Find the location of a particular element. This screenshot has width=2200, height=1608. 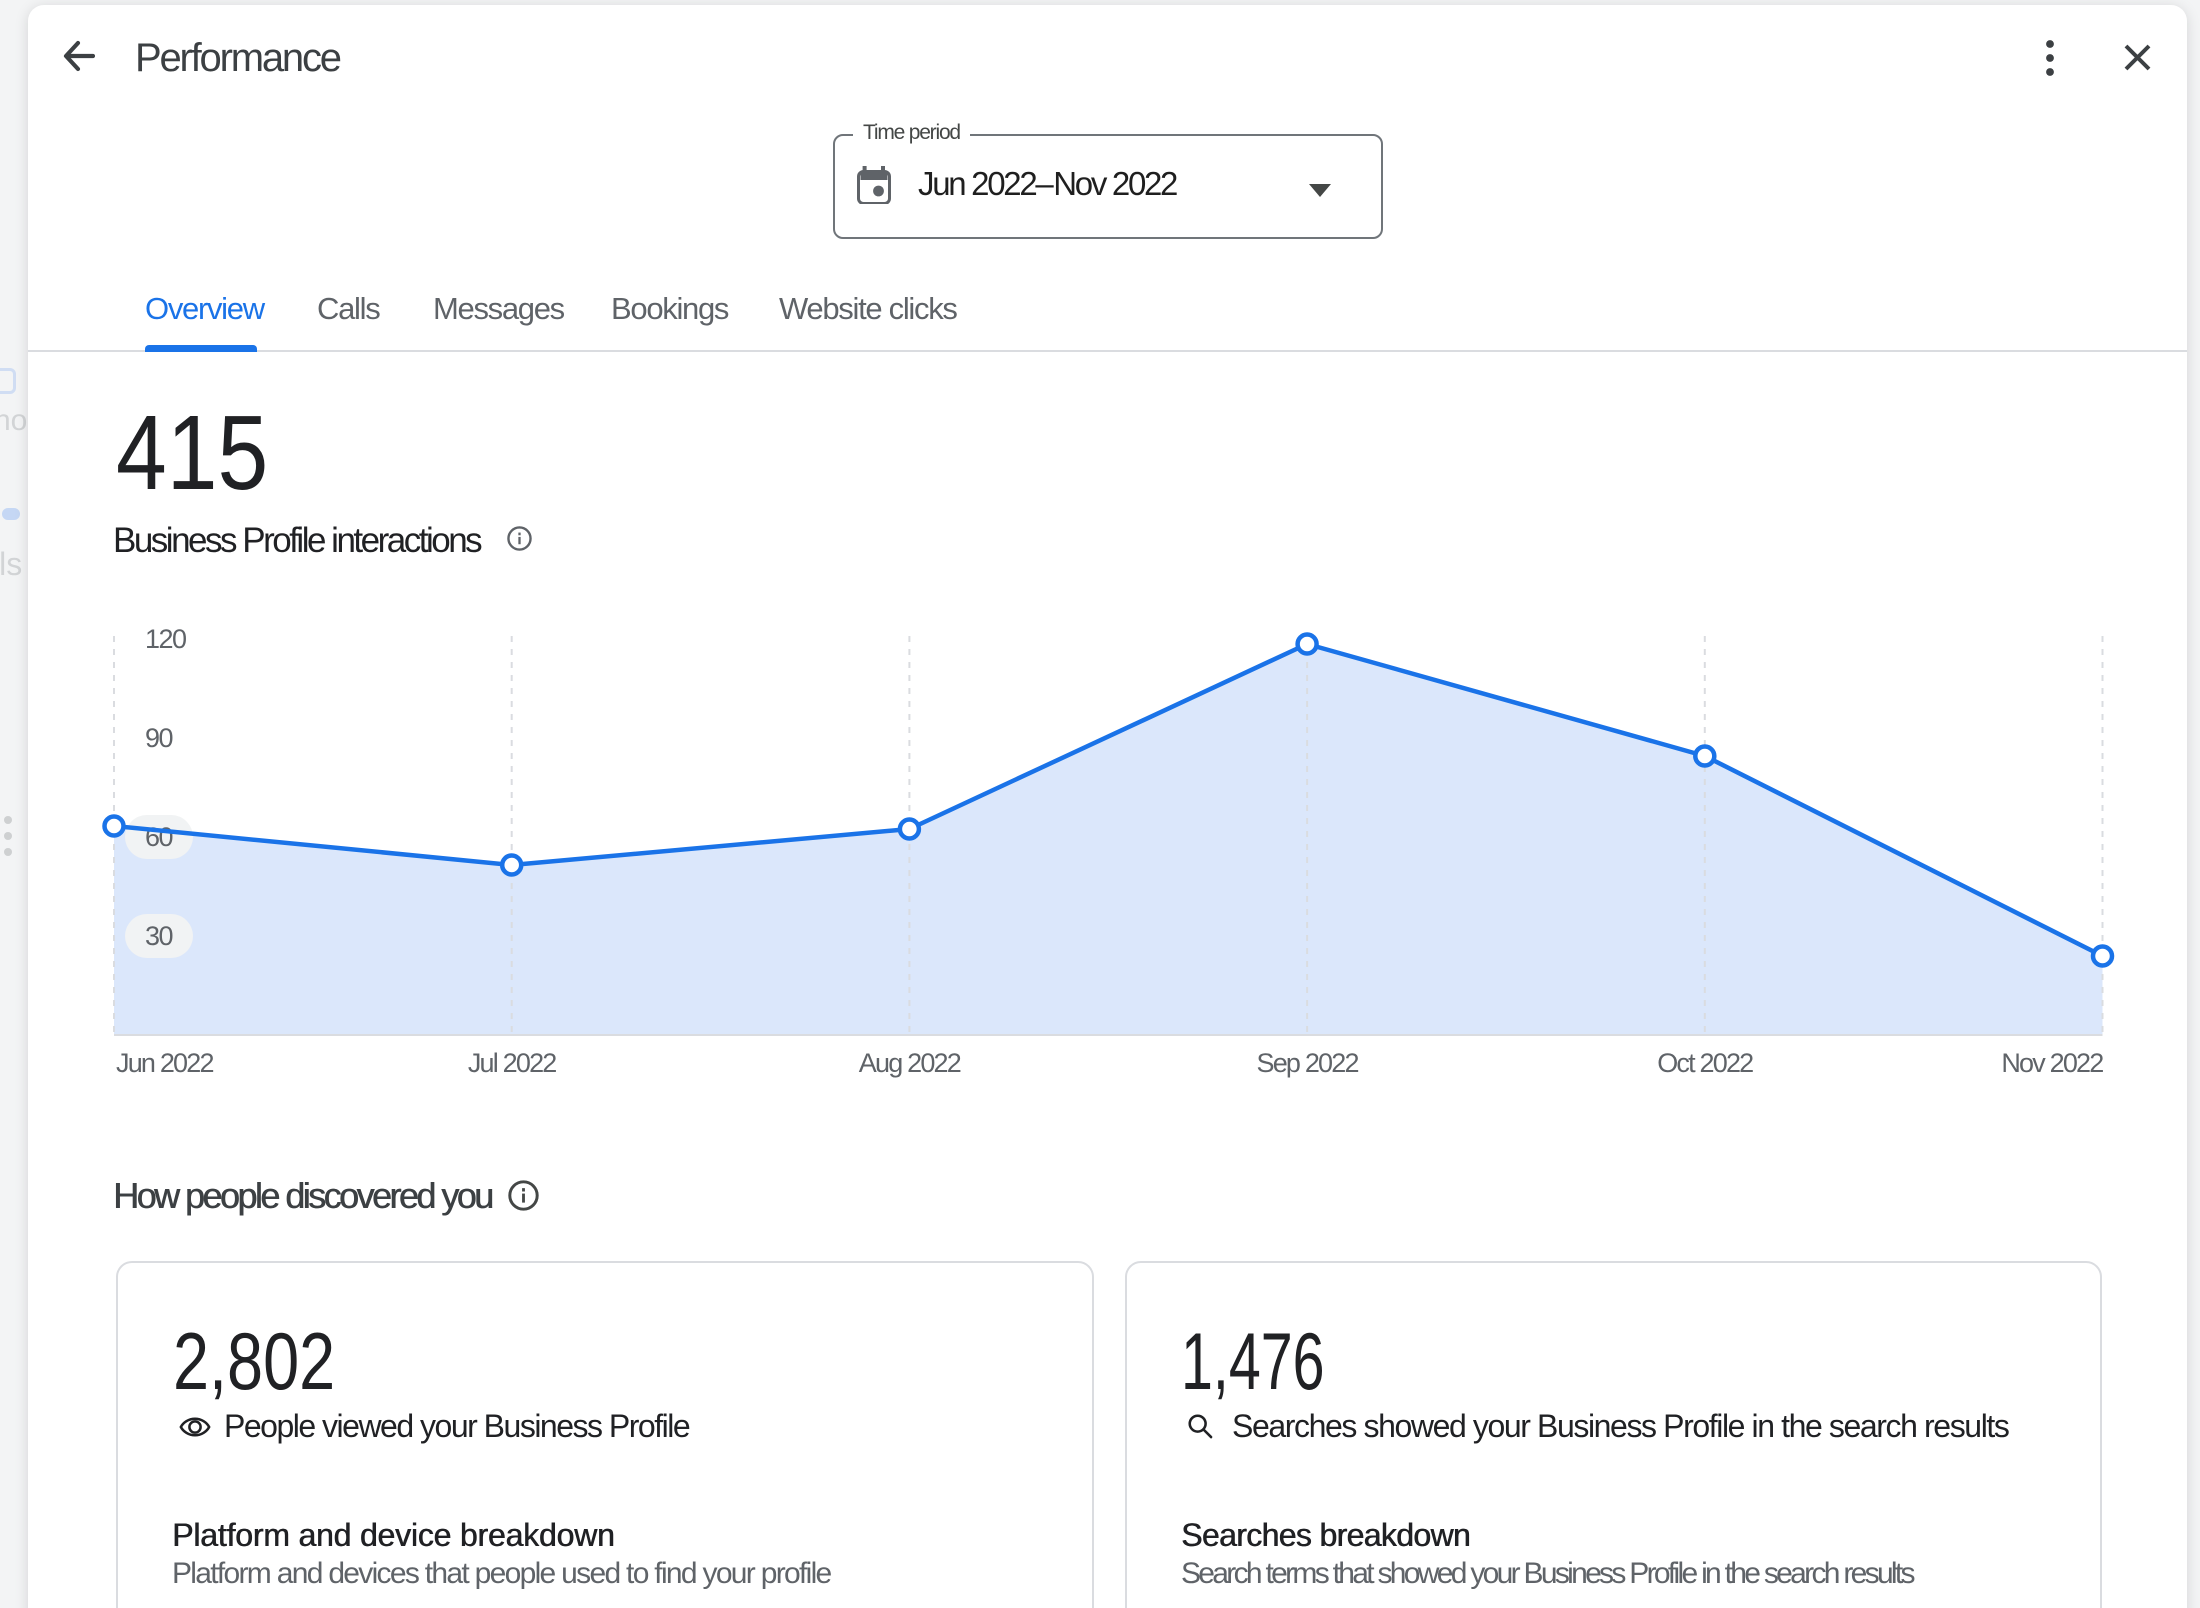

svg-text: Sep 2022 is located at coordinates (1307, 1063).